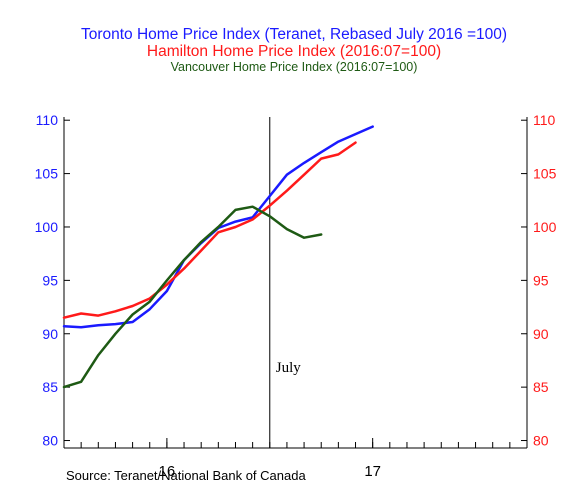  What do you see at coordinates (50, 441) in the screenshot?
I see `y-left-tick-label: 80` at bounding box center [50, 441].